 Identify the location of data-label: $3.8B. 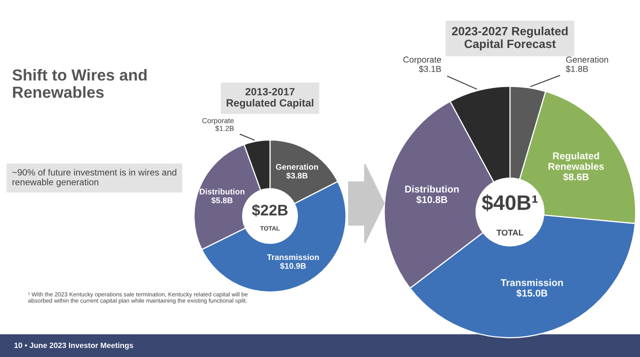
(297, 176).